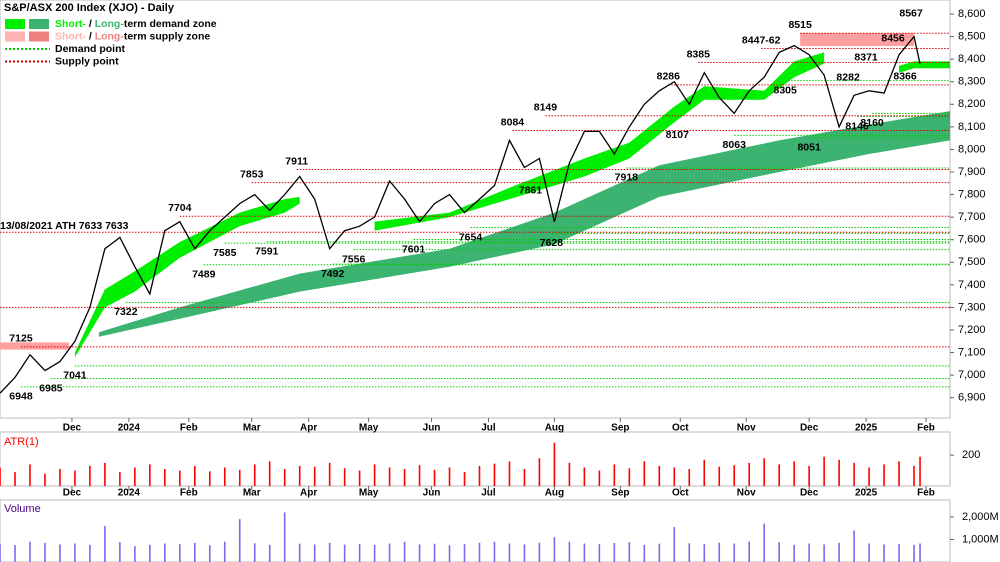  Describe the element at coordinates (785, 90) in the screenshot. I see `price-annotation: 8305` at that location.